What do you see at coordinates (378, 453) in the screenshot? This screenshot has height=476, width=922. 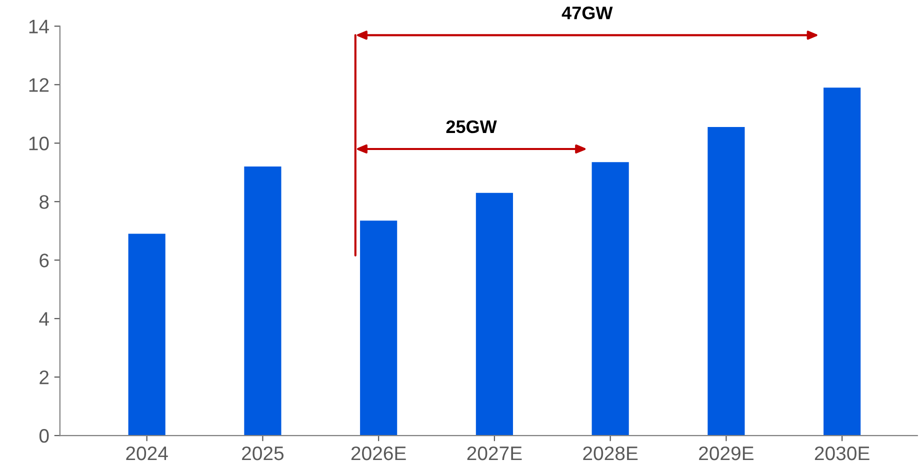 I see `x-tick-label: 2026E` at bounding box center [378, 453].